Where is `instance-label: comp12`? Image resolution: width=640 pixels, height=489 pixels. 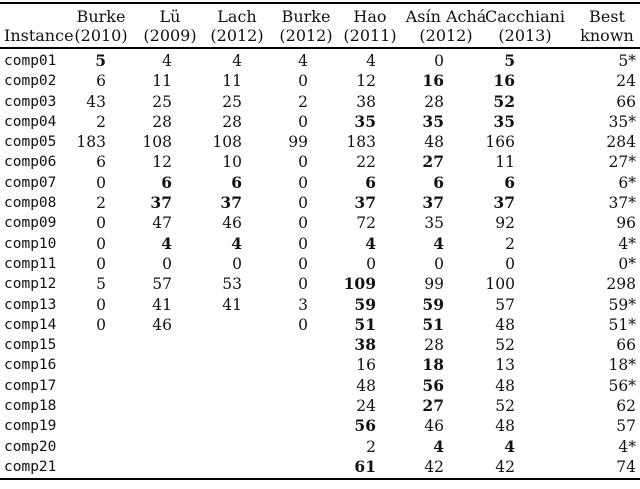
instance-label: comp12 is located at coordinates (30, 284).